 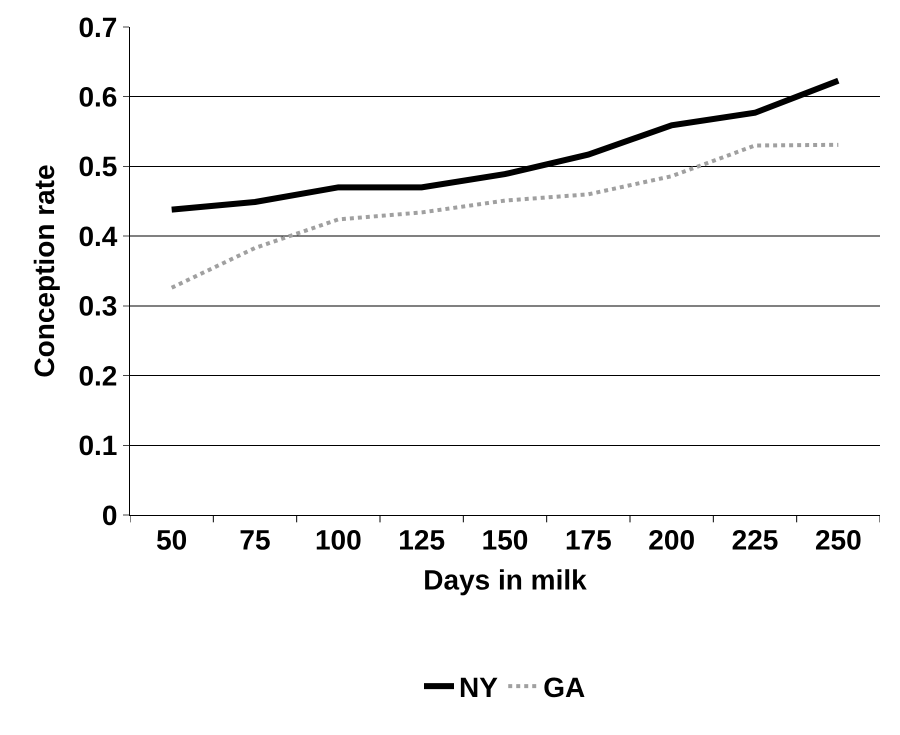 What do you see at coordinates (98, 236) in the screenshot?
I see `y-tick-label: 0.4` at bounding box center [98, 236].